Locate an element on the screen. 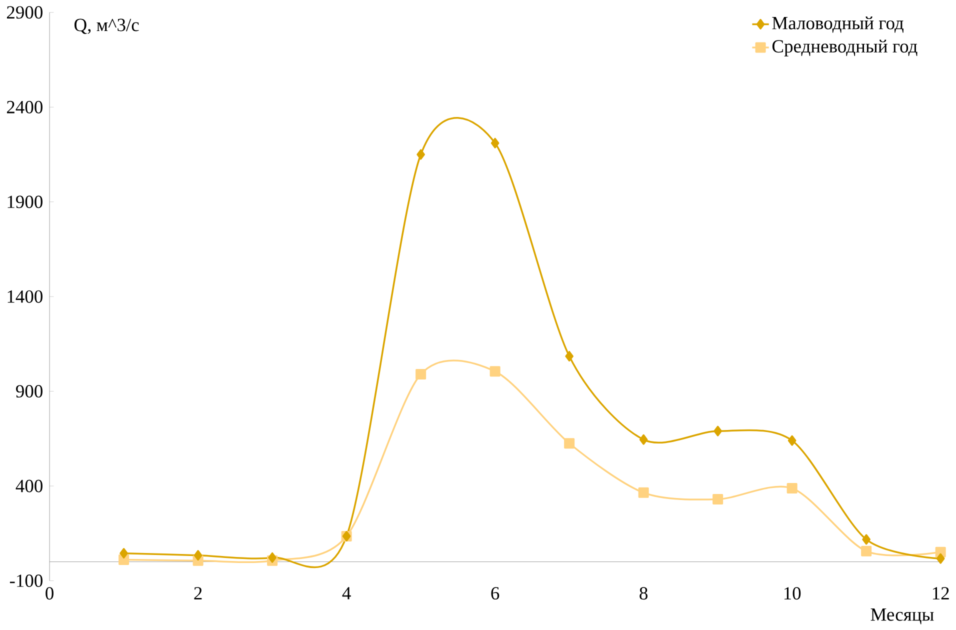 Image resolution: width=956 pixels, height=630 pixels. legend-label: Маловодный год is located at coordinates (838, 24).